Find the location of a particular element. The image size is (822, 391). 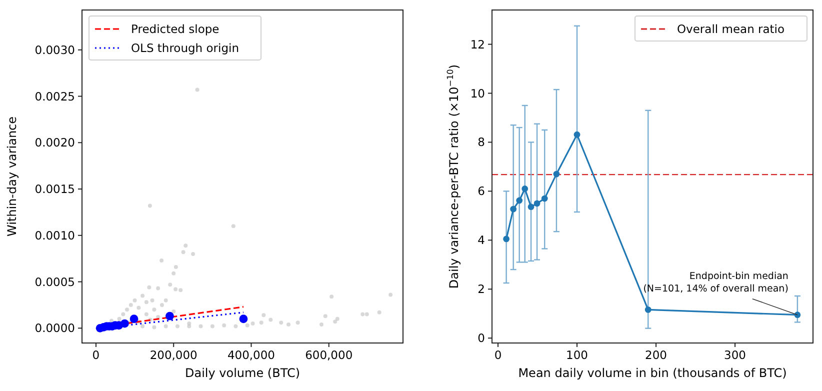

x-tick-label: 200 is located at coordinates (656, 355).